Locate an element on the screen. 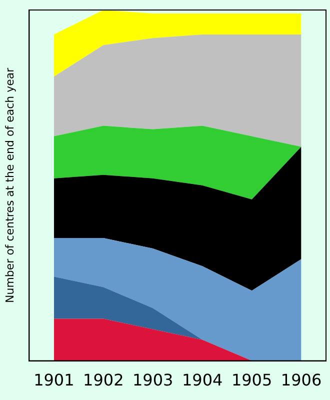 The height and width of the screenshot is (400, 330). x-tick-label: 1901 is located at coordinates (54, 380).